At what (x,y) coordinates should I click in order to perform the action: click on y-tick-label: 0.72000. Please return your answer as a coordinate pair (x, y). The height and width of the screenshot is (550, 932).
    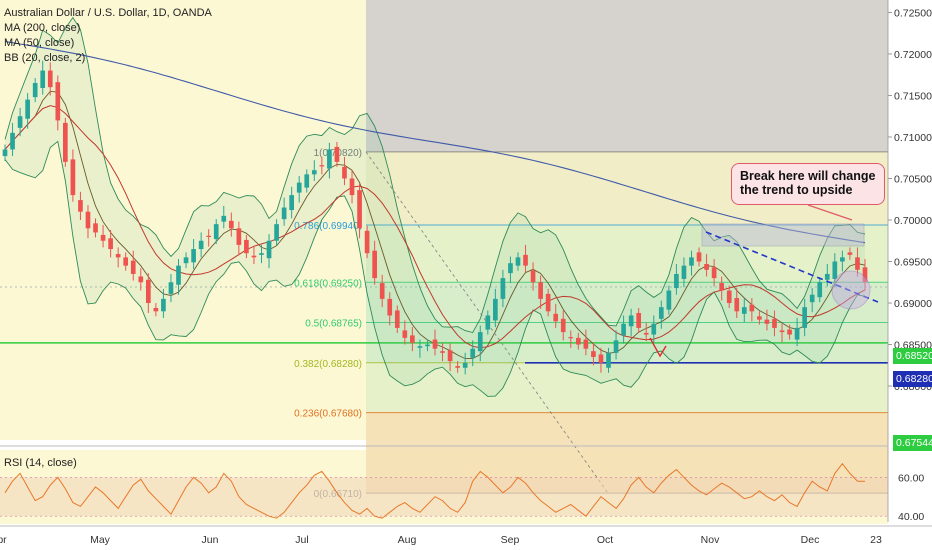
    Looking at the image, I should click on (913, 55).